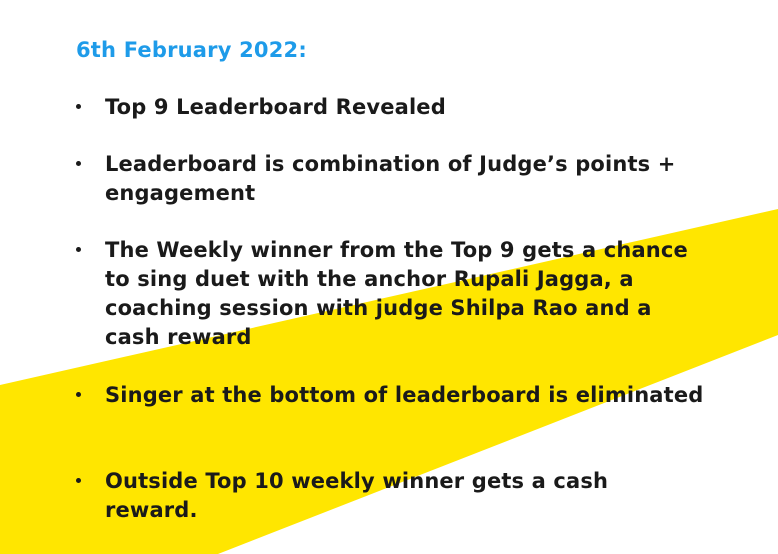  What do you see at coordinates (275, 107) in the screenshot?
I see `bullet-text: Top 9 Leaderboard Revealed` at bounding box center [275, 107].